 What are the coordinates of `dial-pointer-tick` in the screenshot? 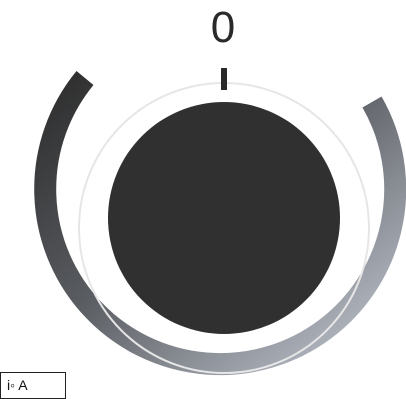 It's located at (224, 79).